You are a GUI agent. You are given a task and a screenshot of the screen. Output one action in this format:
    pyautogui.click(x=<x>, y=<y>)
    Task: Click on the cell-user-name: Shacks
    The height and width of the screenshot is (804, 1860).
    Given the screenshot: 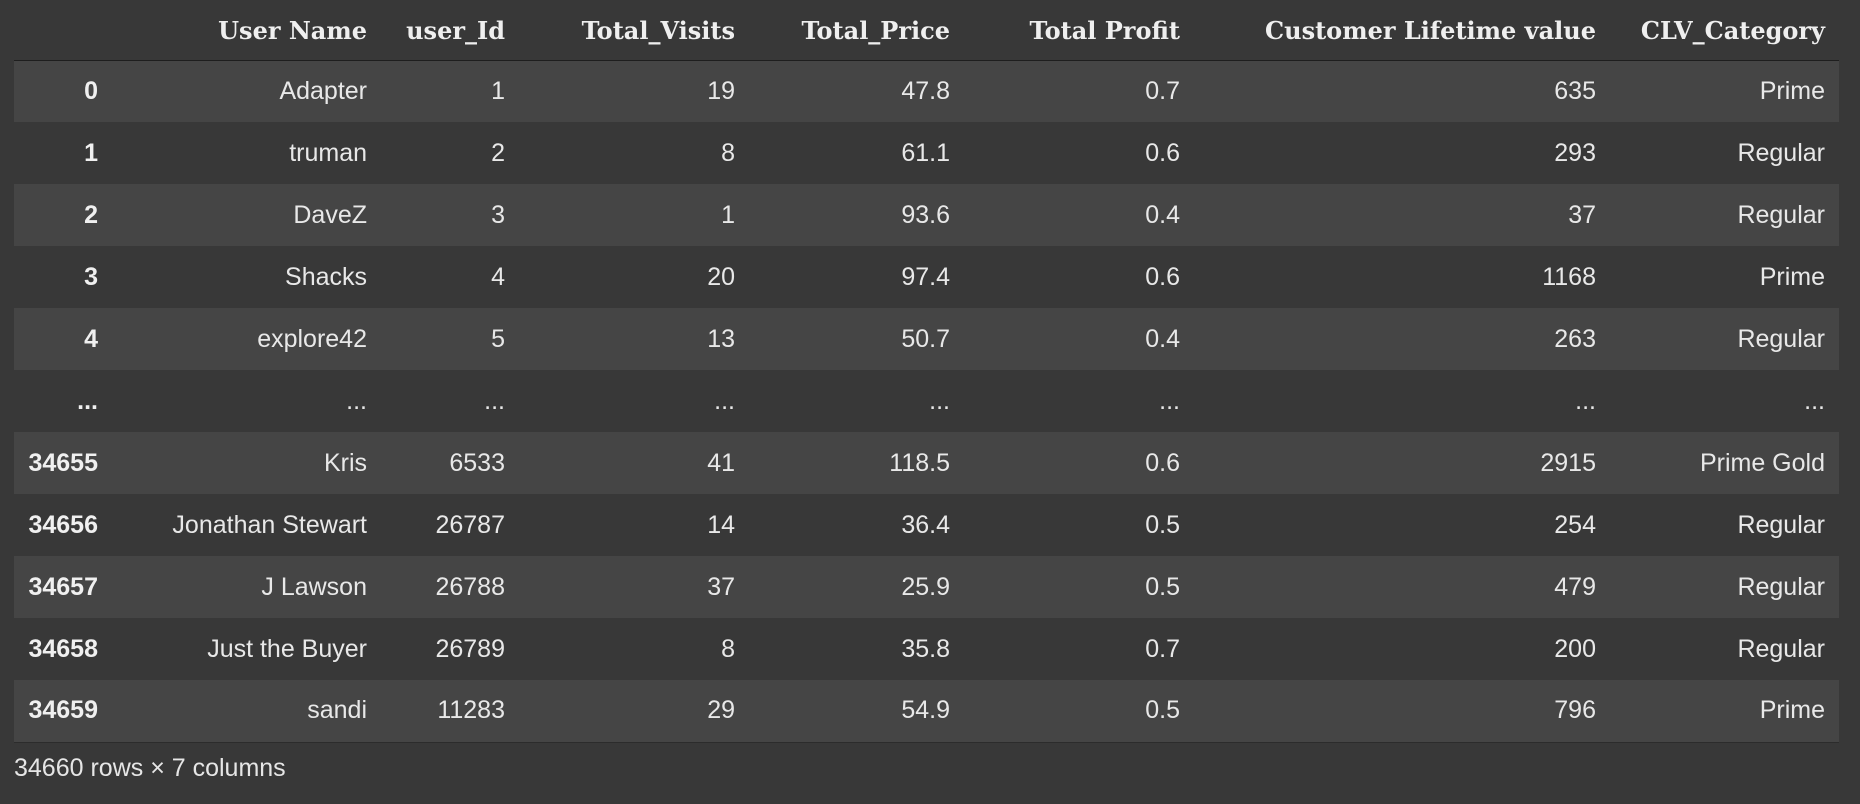 What is the action you would take?
    pyautogui.click(x=326, y=276)
    